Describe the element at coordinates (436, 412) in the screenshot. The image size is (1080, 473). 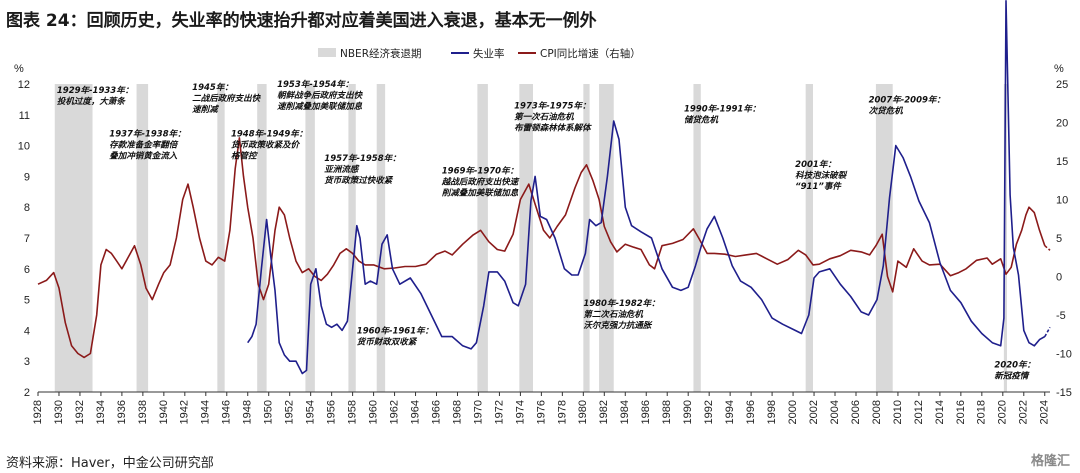
I see `x-tick-label: 1966` at that location.